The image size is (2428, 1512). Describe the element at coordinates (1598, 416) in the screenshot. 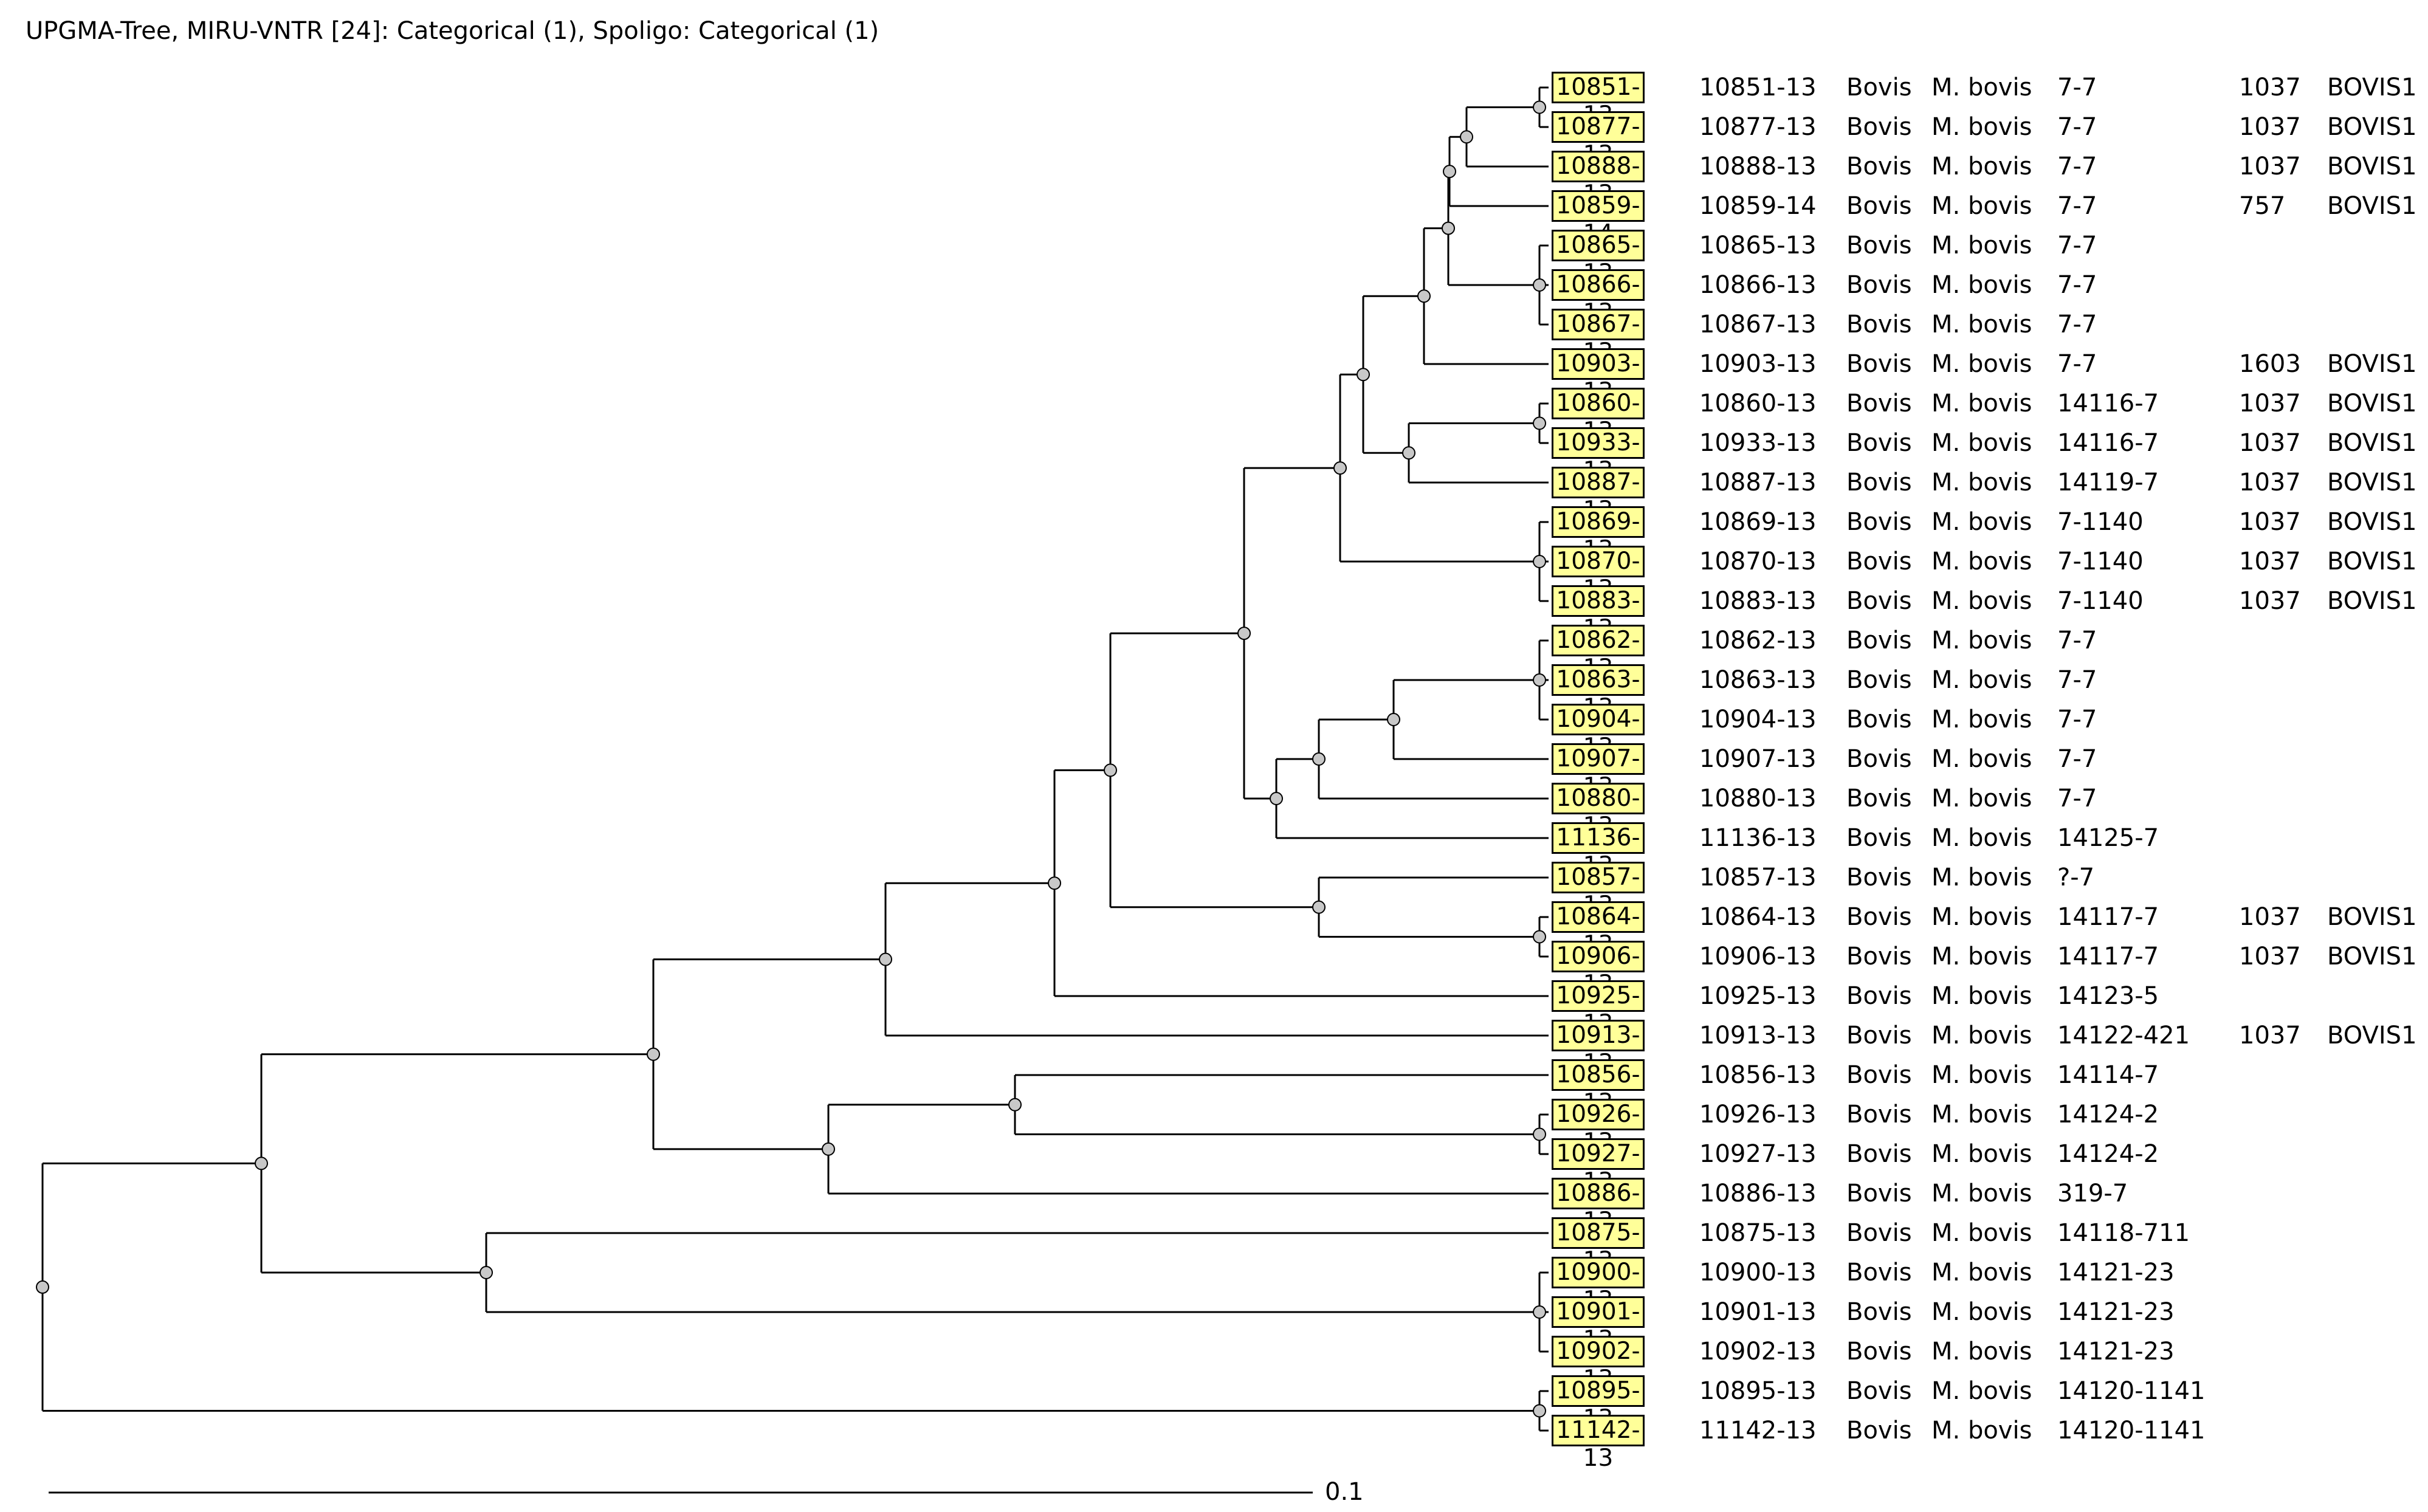

I see `leaf-tag: 10860-13` at that location.